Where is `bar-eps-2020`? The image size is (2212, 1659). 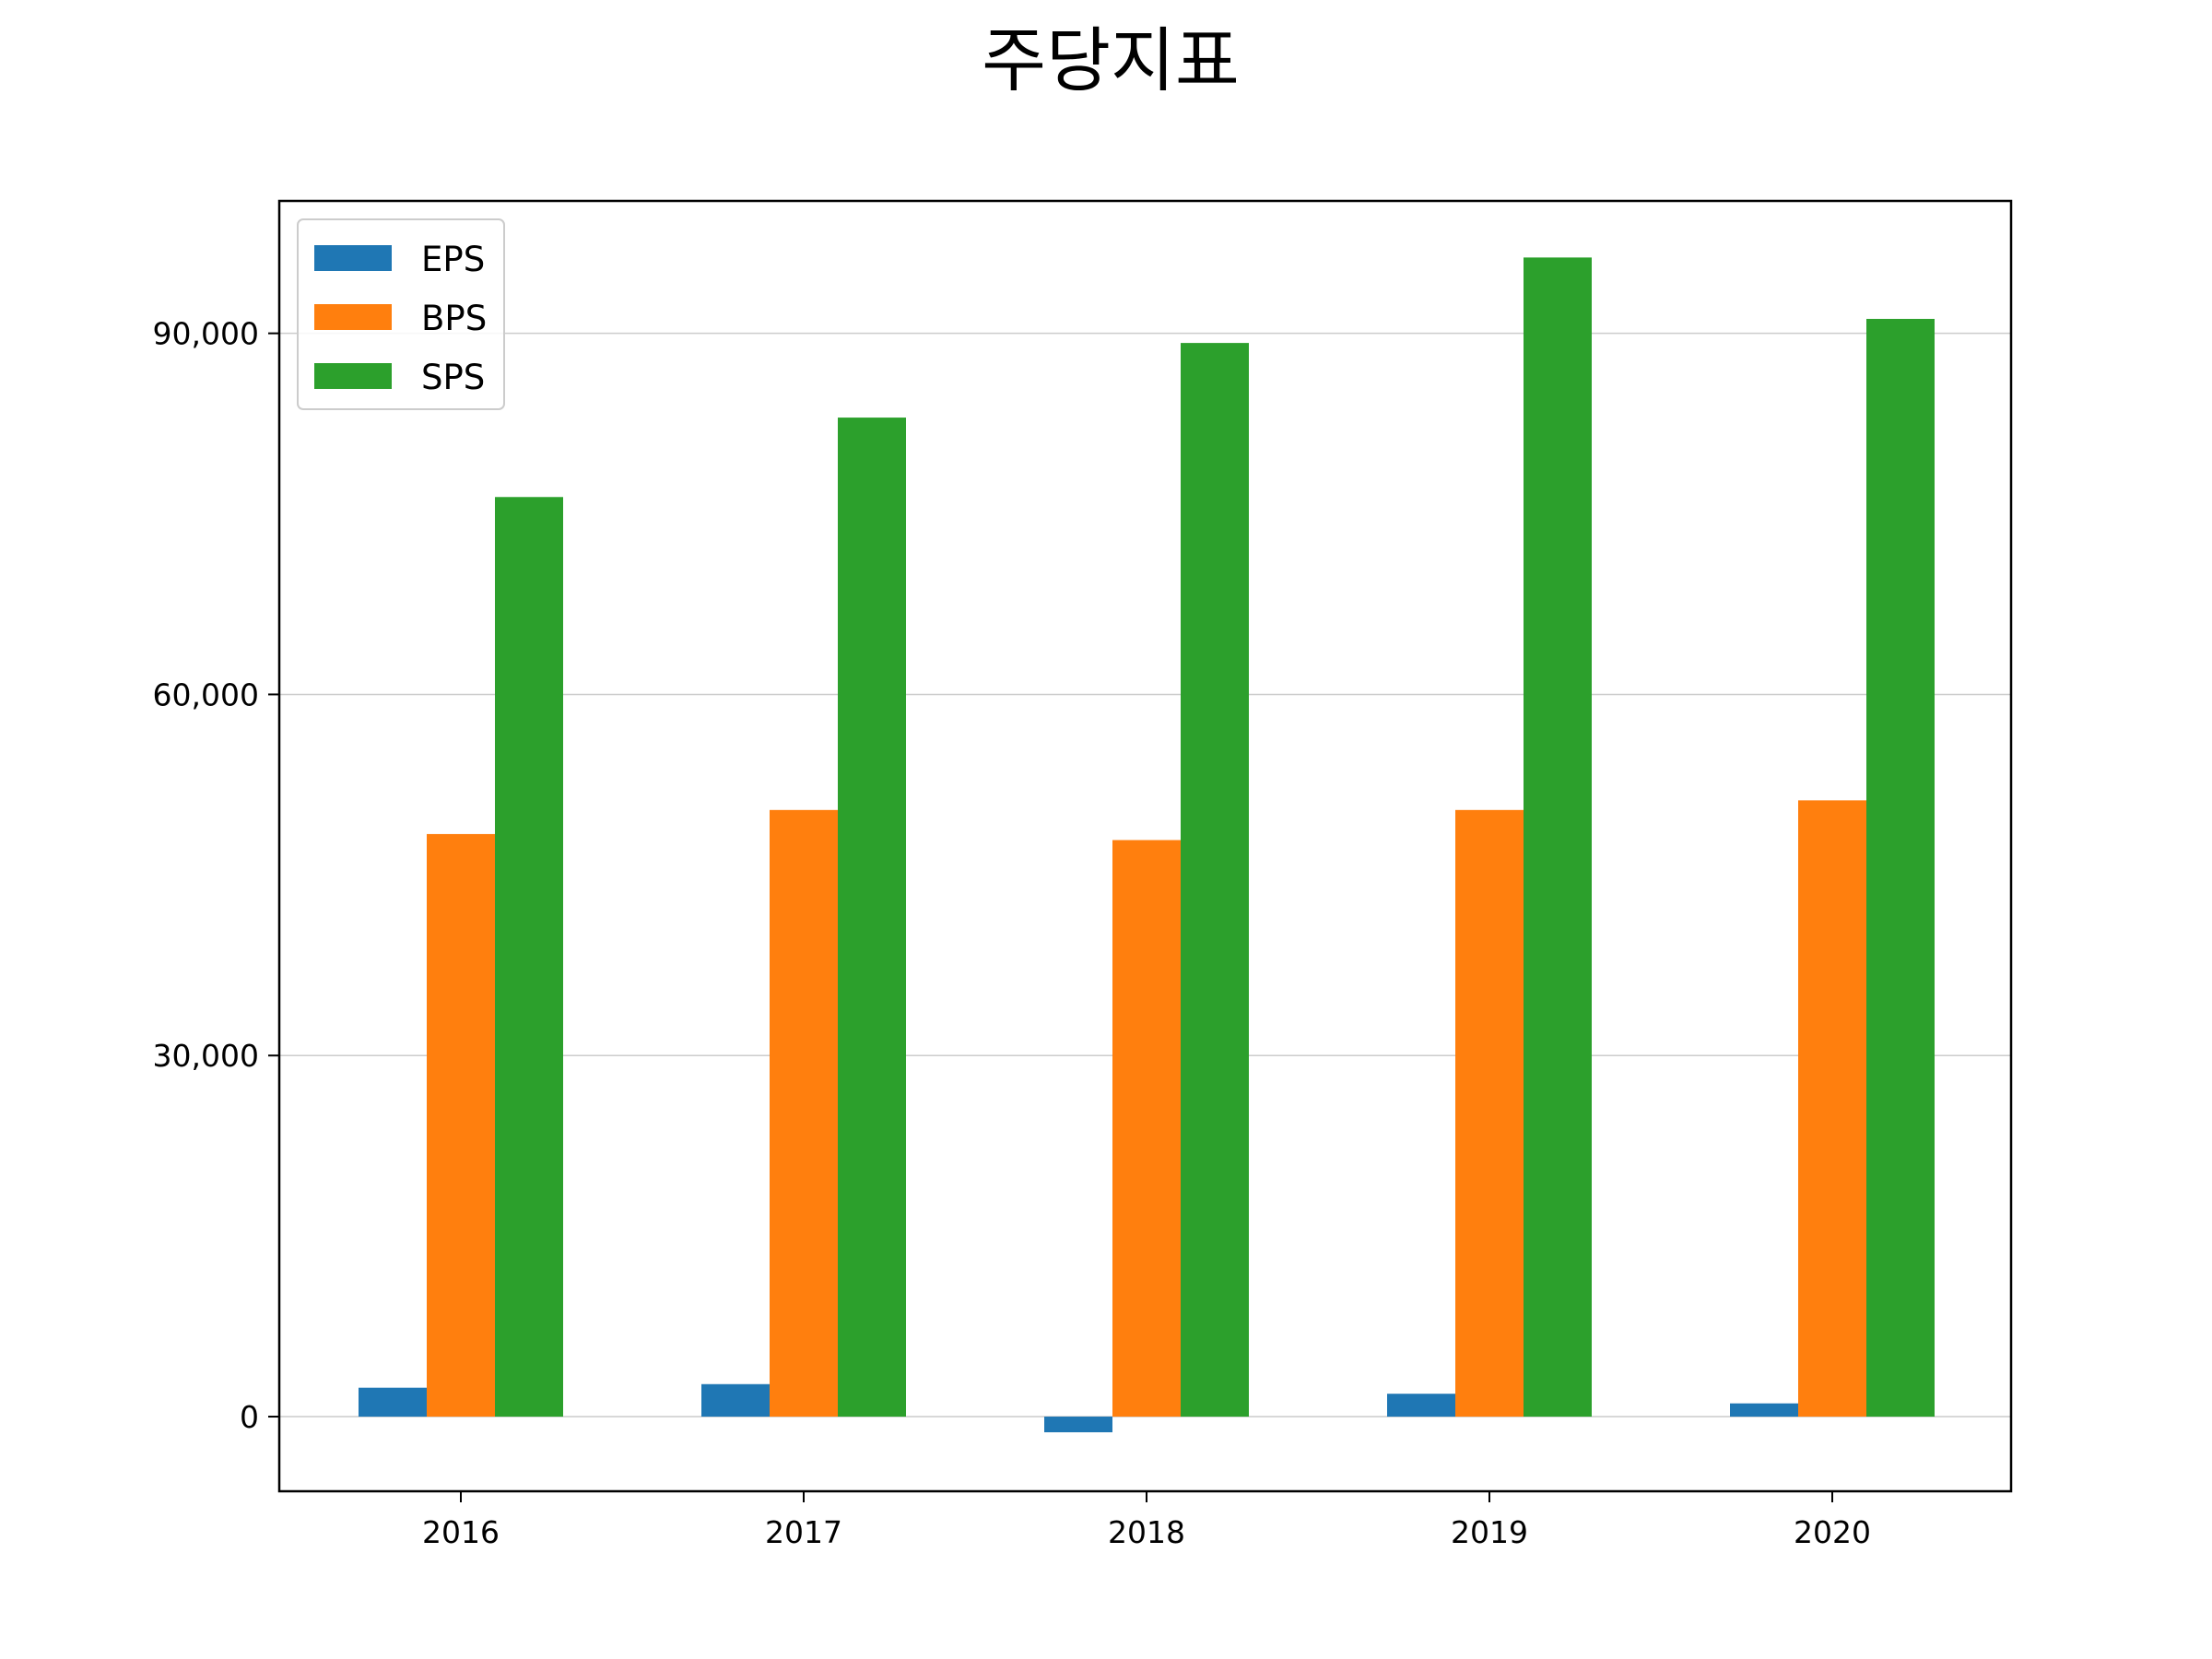
bar-eps-2020 is located at coordinates (1764, 1410).